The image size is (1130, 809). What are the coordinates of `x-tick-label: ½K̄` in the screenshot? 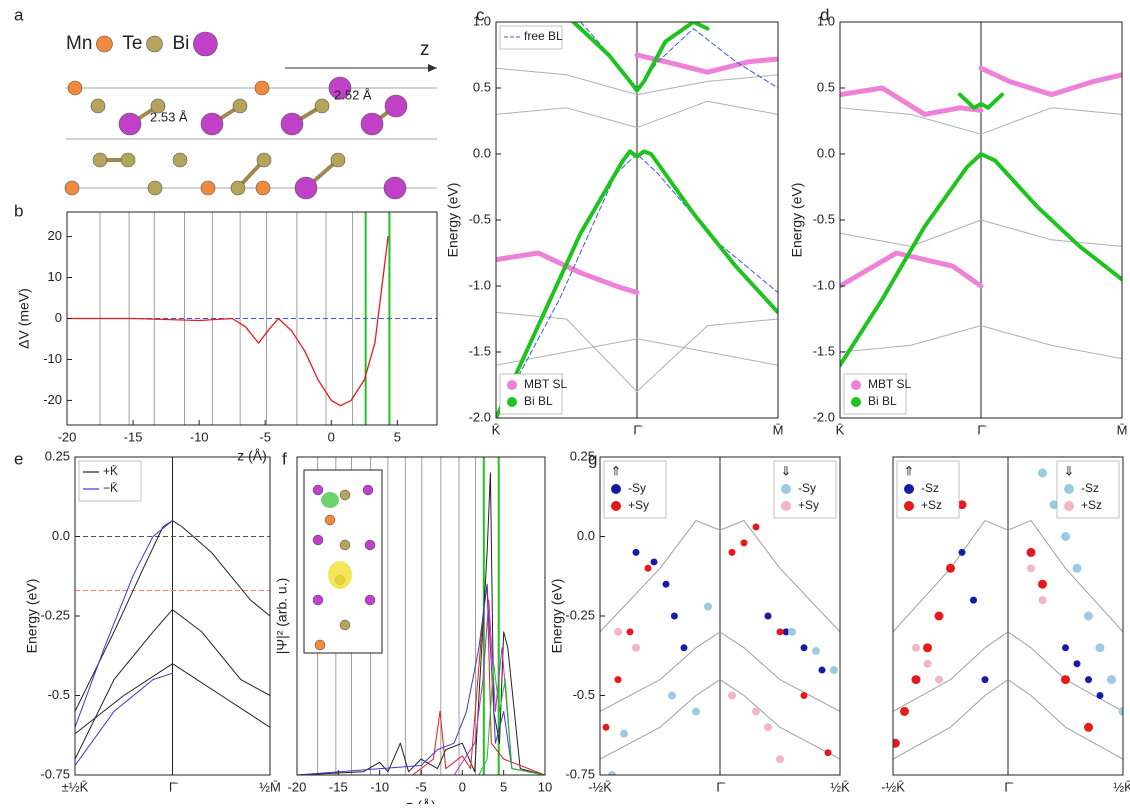 It's located at (1121, 786).